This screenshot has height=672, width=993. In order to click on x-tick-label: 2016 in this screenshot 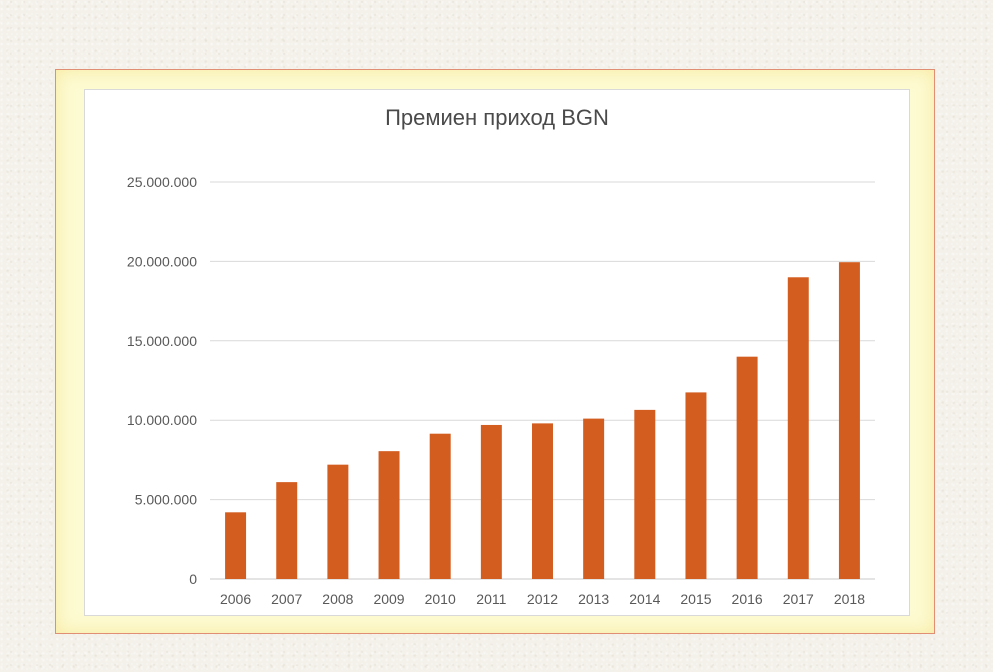, I will do `click(747, 599)`.